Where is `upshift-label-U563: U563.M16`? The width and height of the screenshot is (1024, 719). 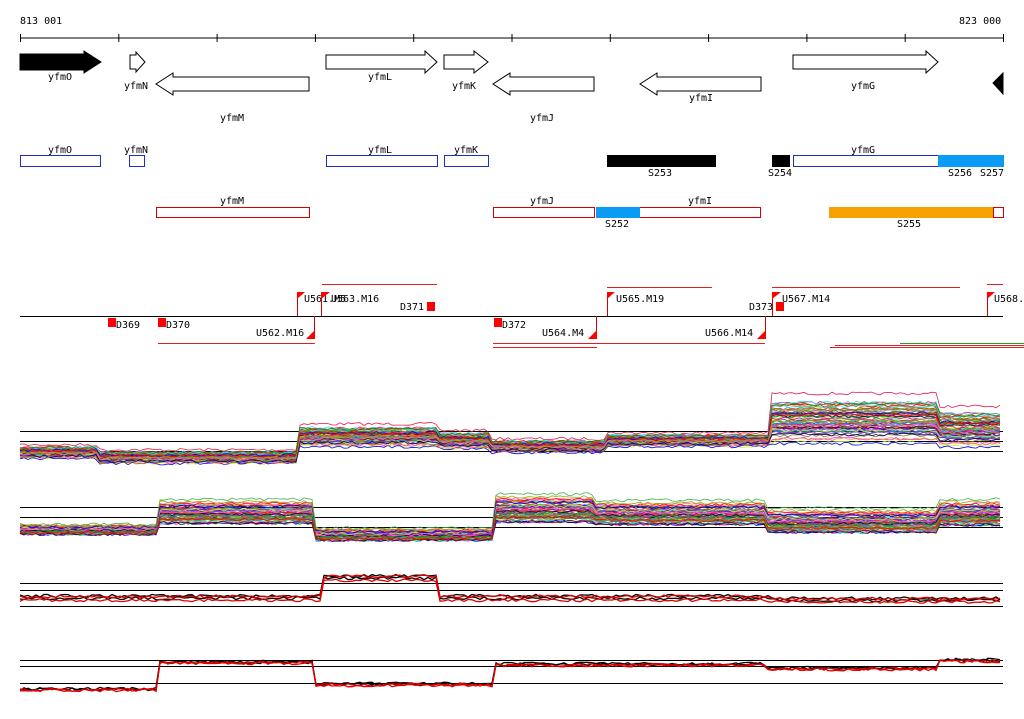
upshift-label-U563: U563.M16 is located at coordinates (355, 299).